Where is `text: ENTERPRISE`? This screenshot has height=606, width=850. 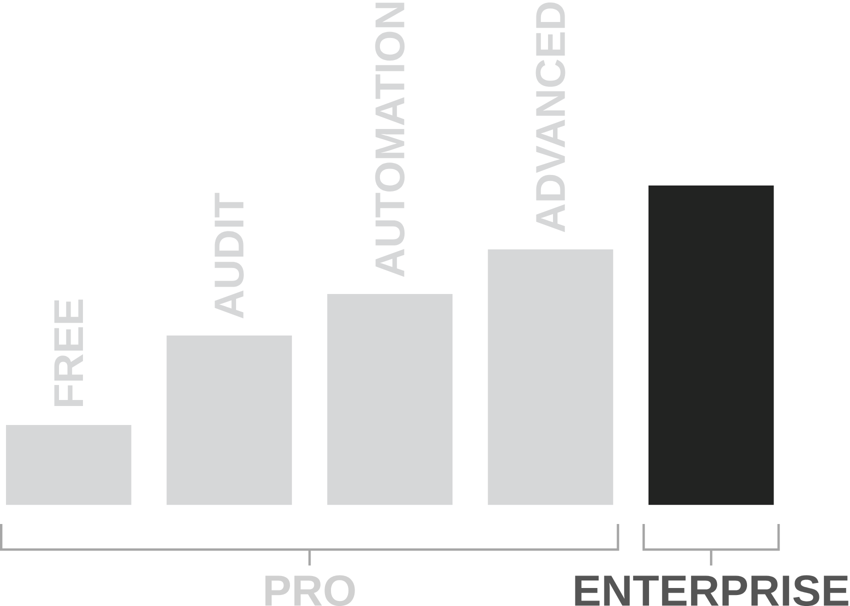 text: ENTERPRISE is located at coordinates (711, 590).